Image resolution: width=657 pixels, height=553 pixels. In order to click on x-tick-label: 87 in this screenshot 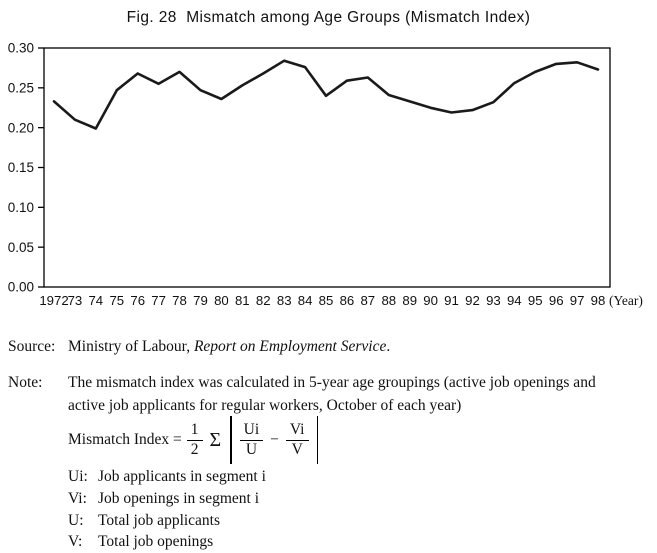, I will do `click(367, 300)`.